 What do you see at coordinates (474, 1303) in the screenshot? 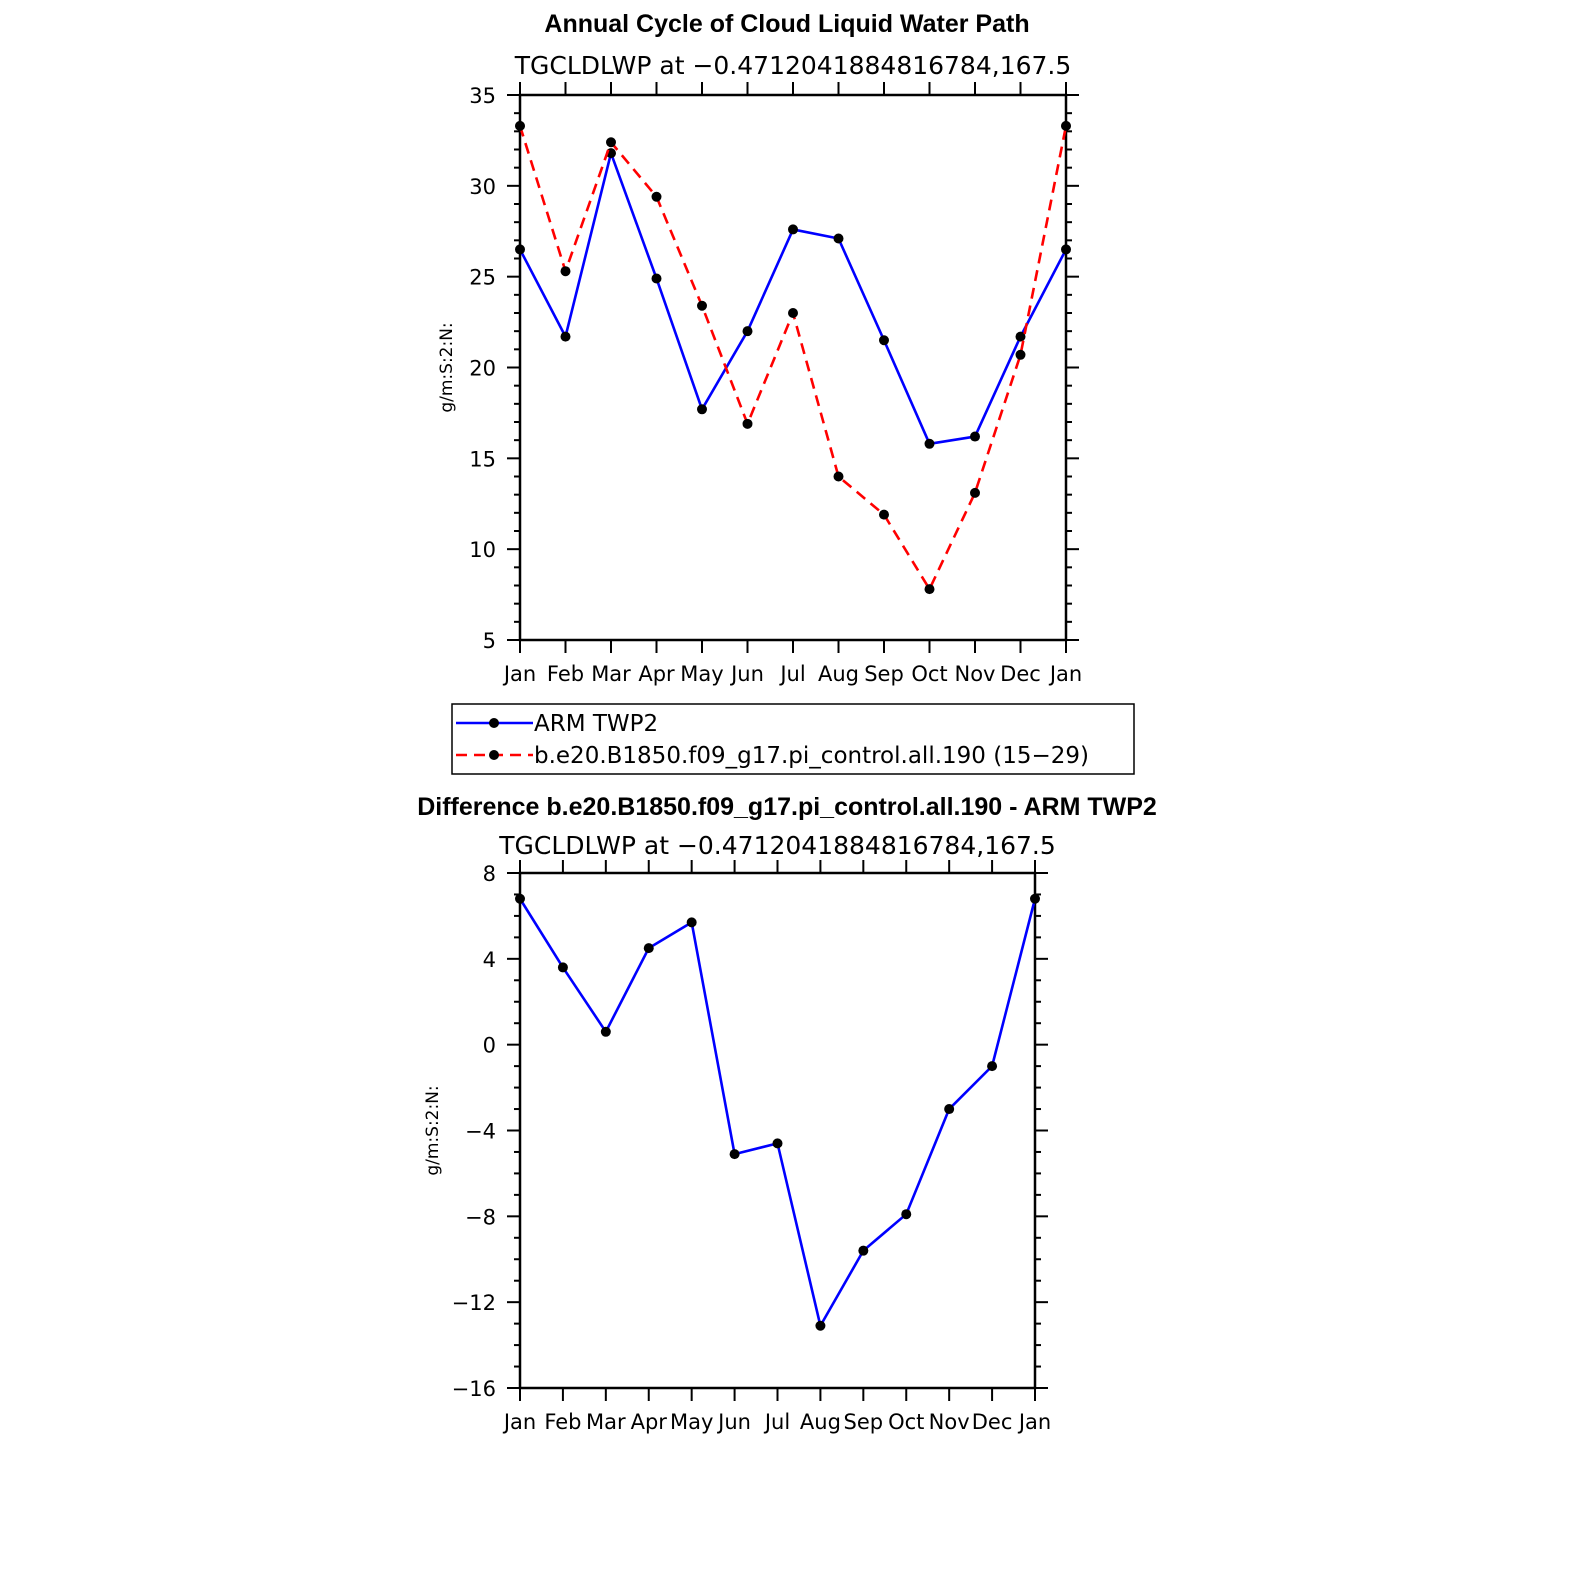
I see `y-tick-label: −12` at bounding box center [474, 1303].